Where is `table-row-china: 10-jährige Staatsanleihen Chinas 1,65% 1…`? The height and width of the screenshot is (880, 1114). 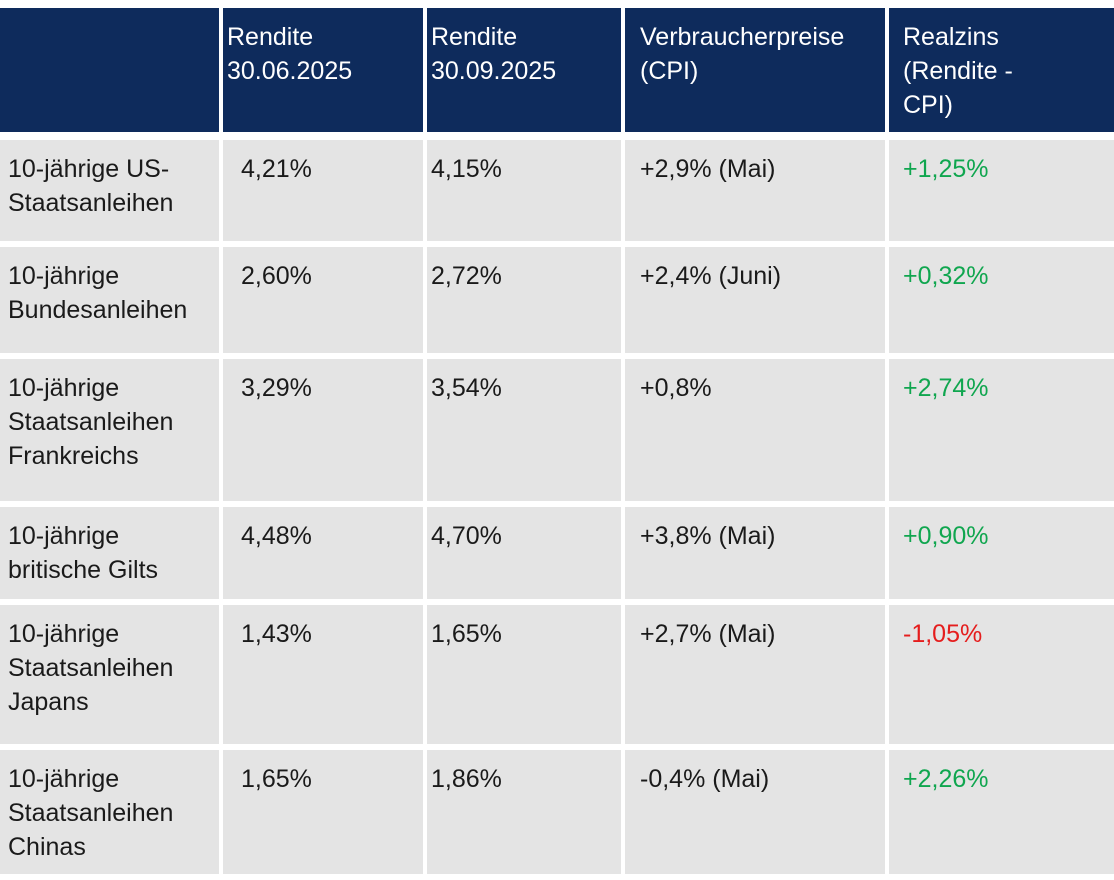 table-row-china: 10-jährige Staatsanleihen Chinas 1,65% 1… is located at coordinates (557, 812).